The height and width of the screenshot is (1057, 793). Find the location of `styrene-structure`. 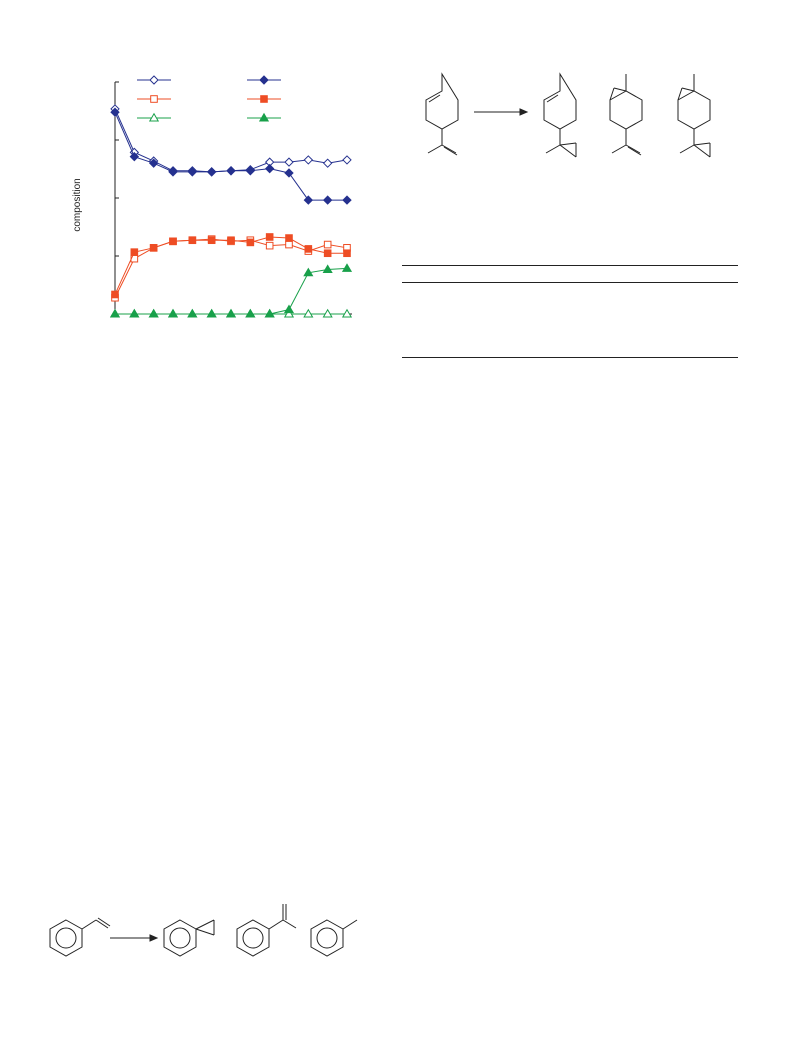

styrene-structure is located at coordinates (80, 937).